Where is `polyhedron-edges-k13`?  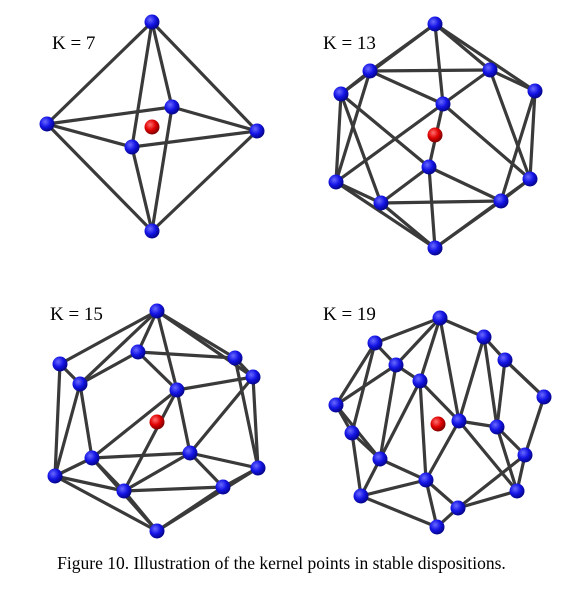
polyhedron-edges-k13 is located at coordinates (435, 136).